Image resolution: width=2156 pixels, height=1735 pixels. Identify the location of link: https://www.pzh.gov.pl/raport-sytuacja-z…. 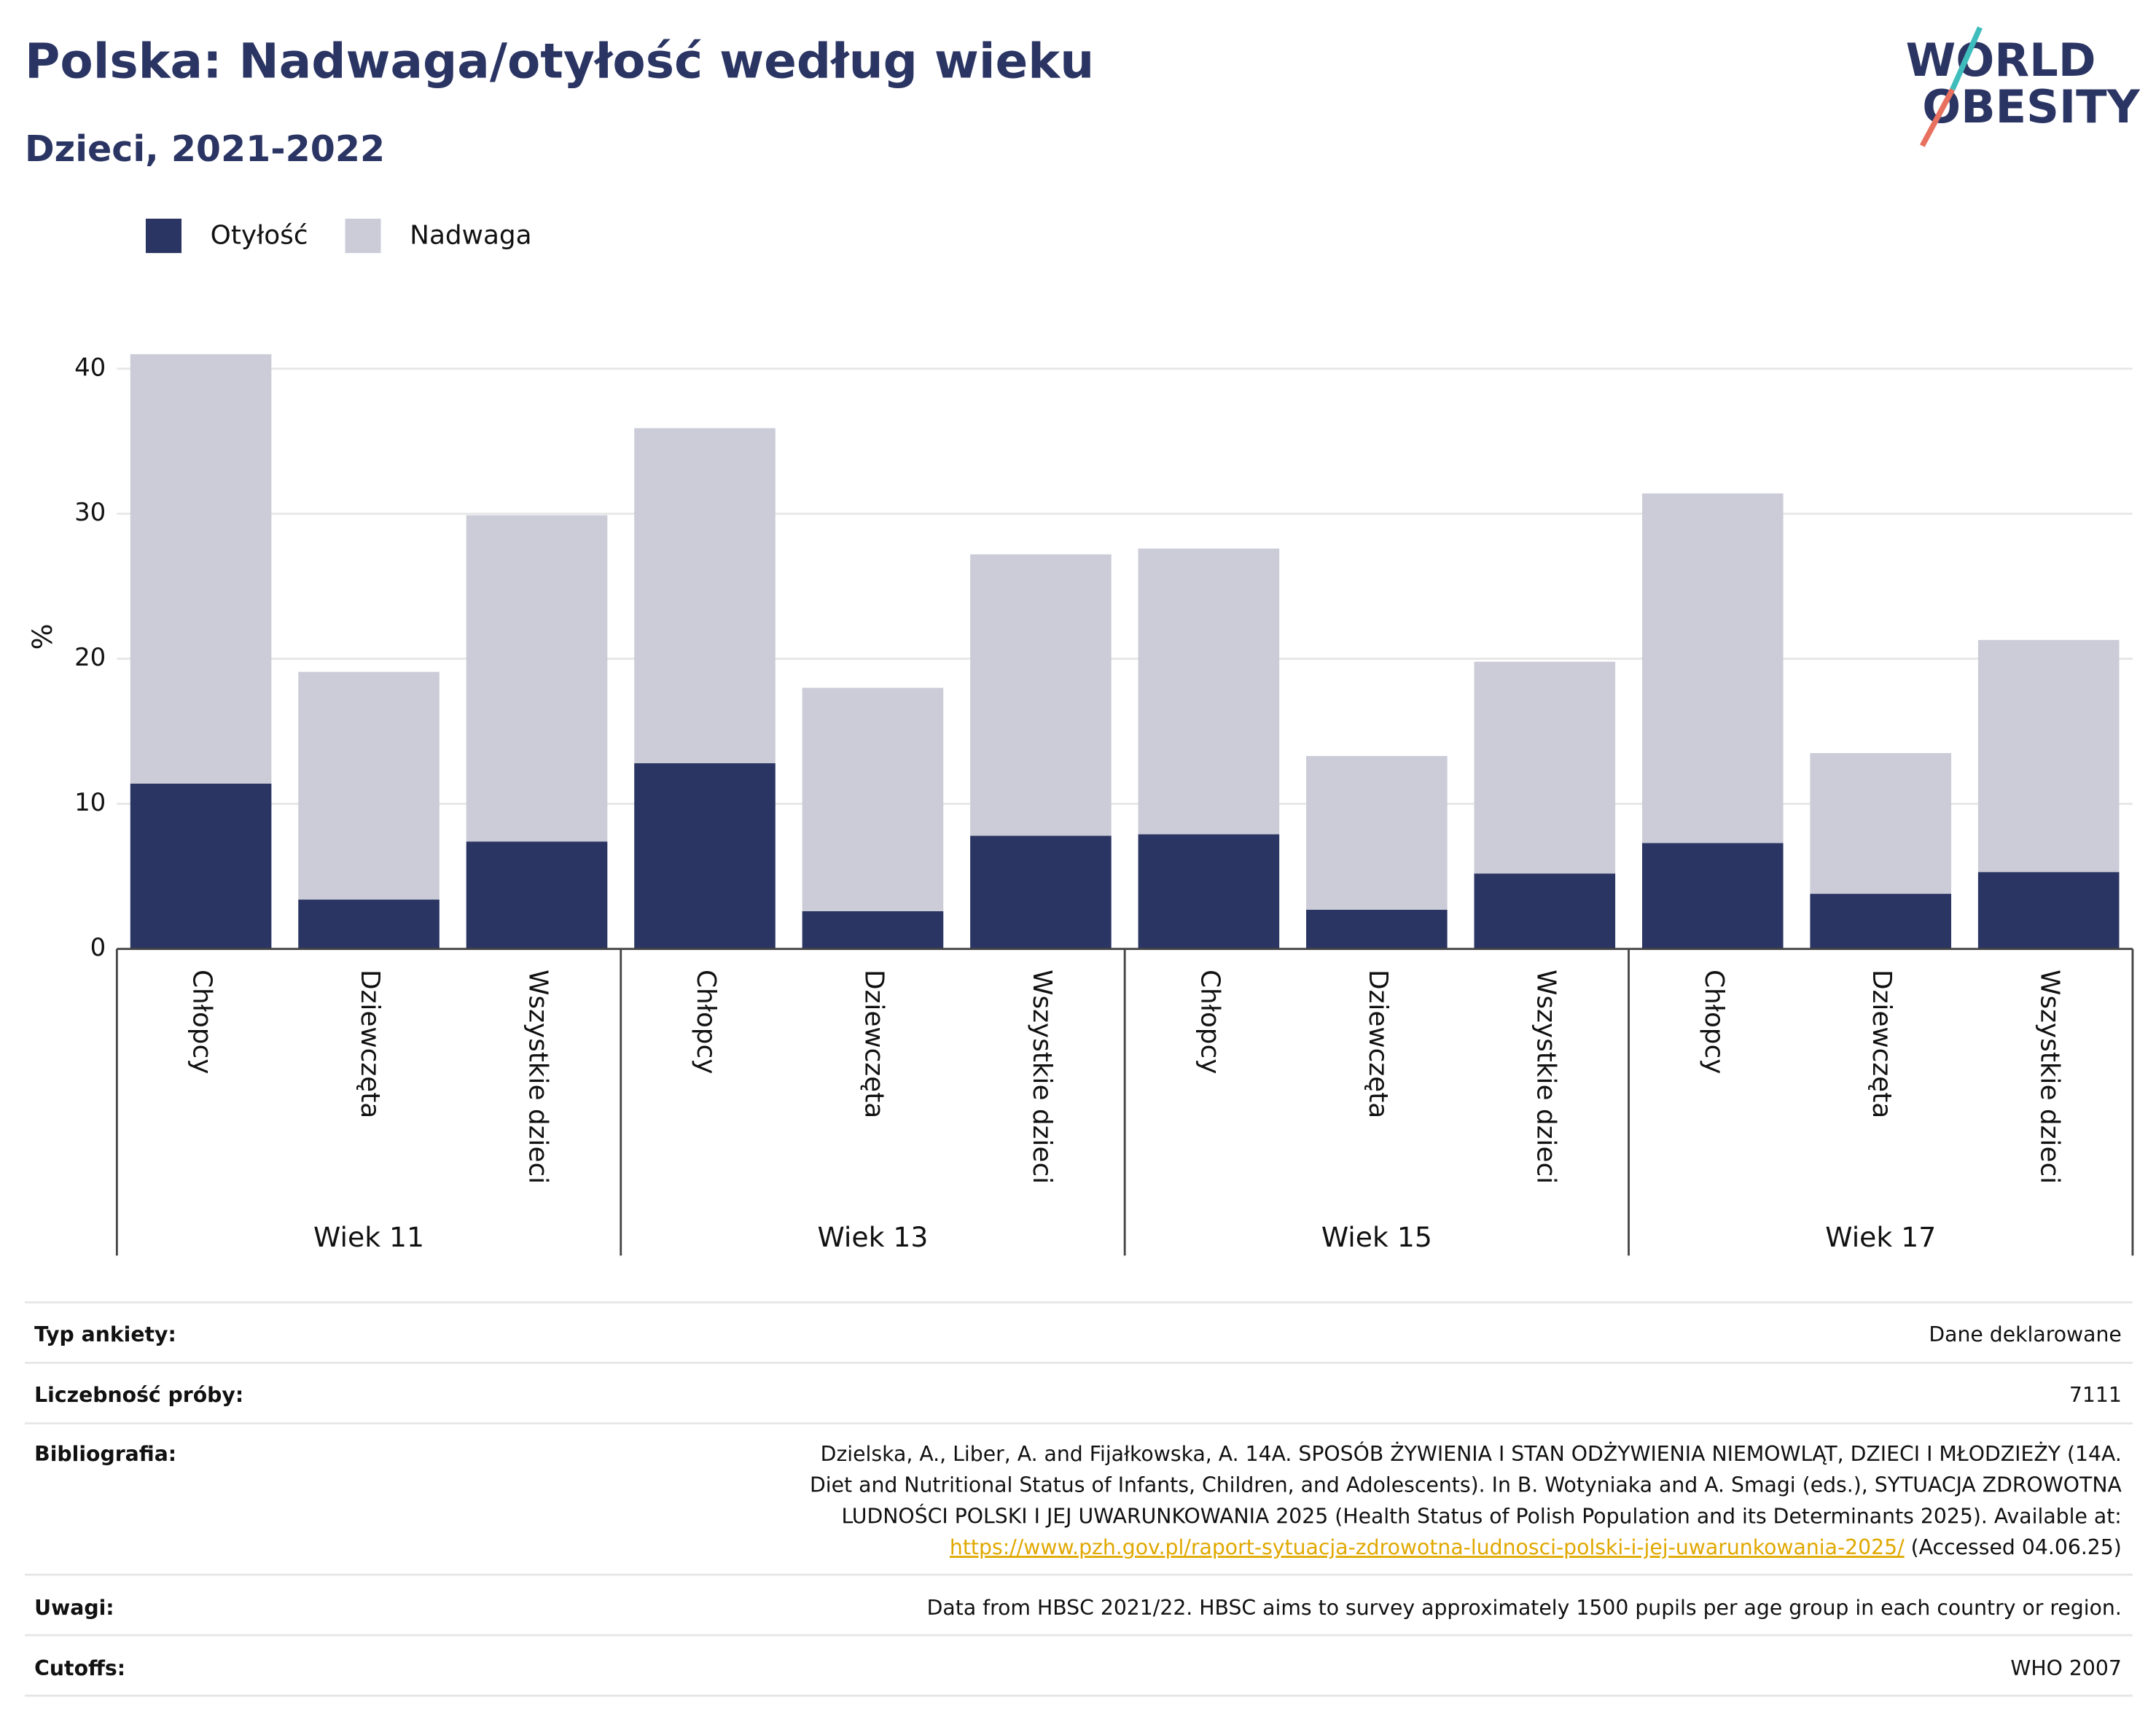
(1427, 1547).